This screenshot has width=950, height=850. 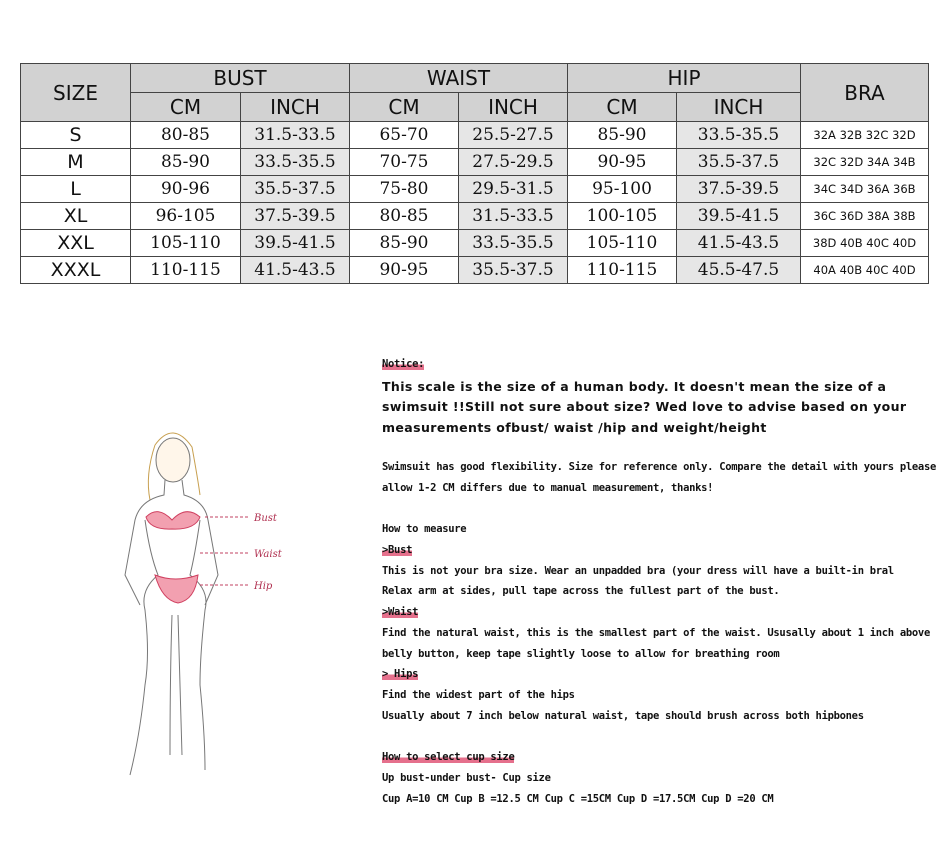 I want to click on figure-label: Waist, so click(x=268, y=554).